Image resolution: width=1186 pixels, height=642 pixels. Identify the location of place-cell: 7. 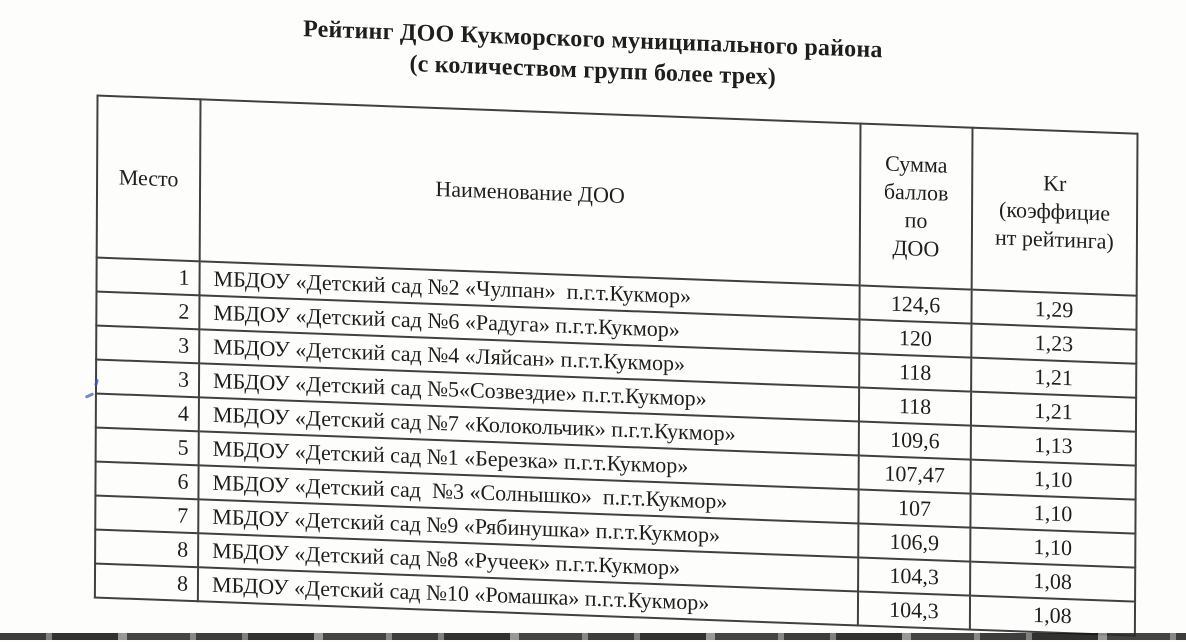
(147, 514).